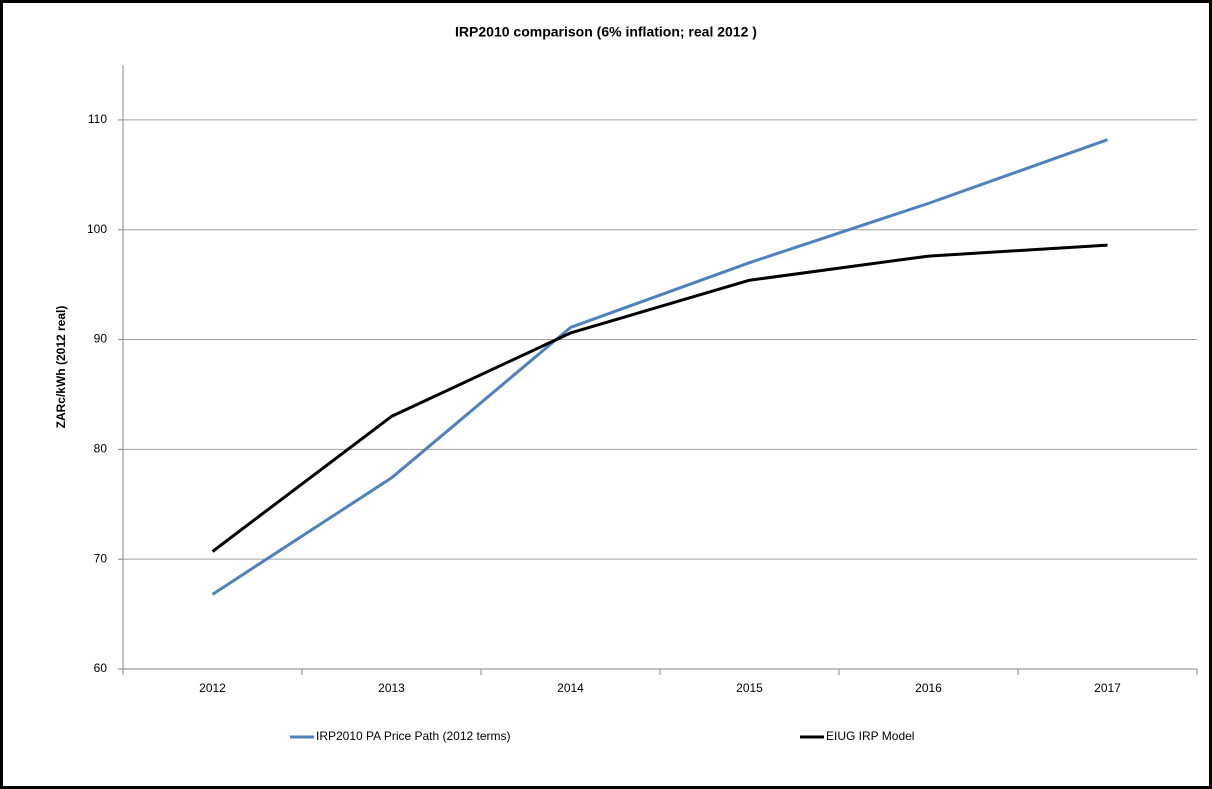  What do you see at coordinates (928, 688) in the screenshot?
I see `x-tick-label: 2016` at bounding box center [928, 688].